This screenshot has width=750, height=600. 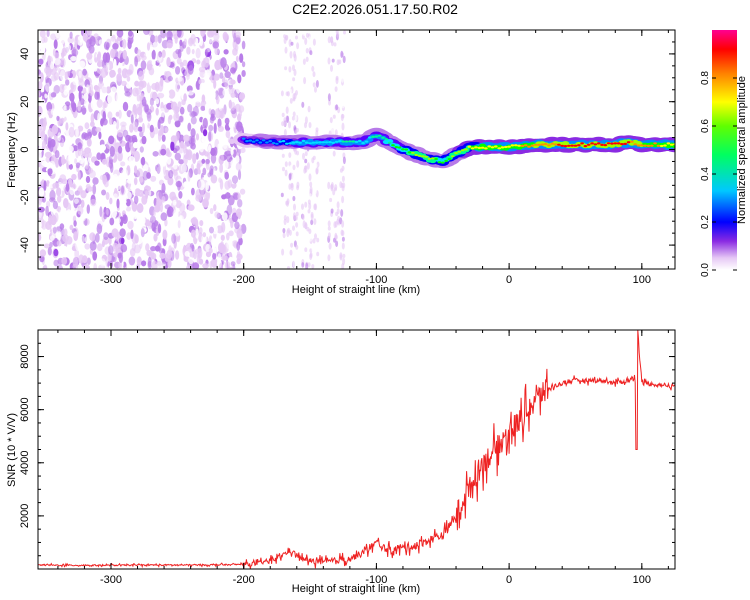 I want to click on x-tick-label: 0, so click(x=509, y=280).